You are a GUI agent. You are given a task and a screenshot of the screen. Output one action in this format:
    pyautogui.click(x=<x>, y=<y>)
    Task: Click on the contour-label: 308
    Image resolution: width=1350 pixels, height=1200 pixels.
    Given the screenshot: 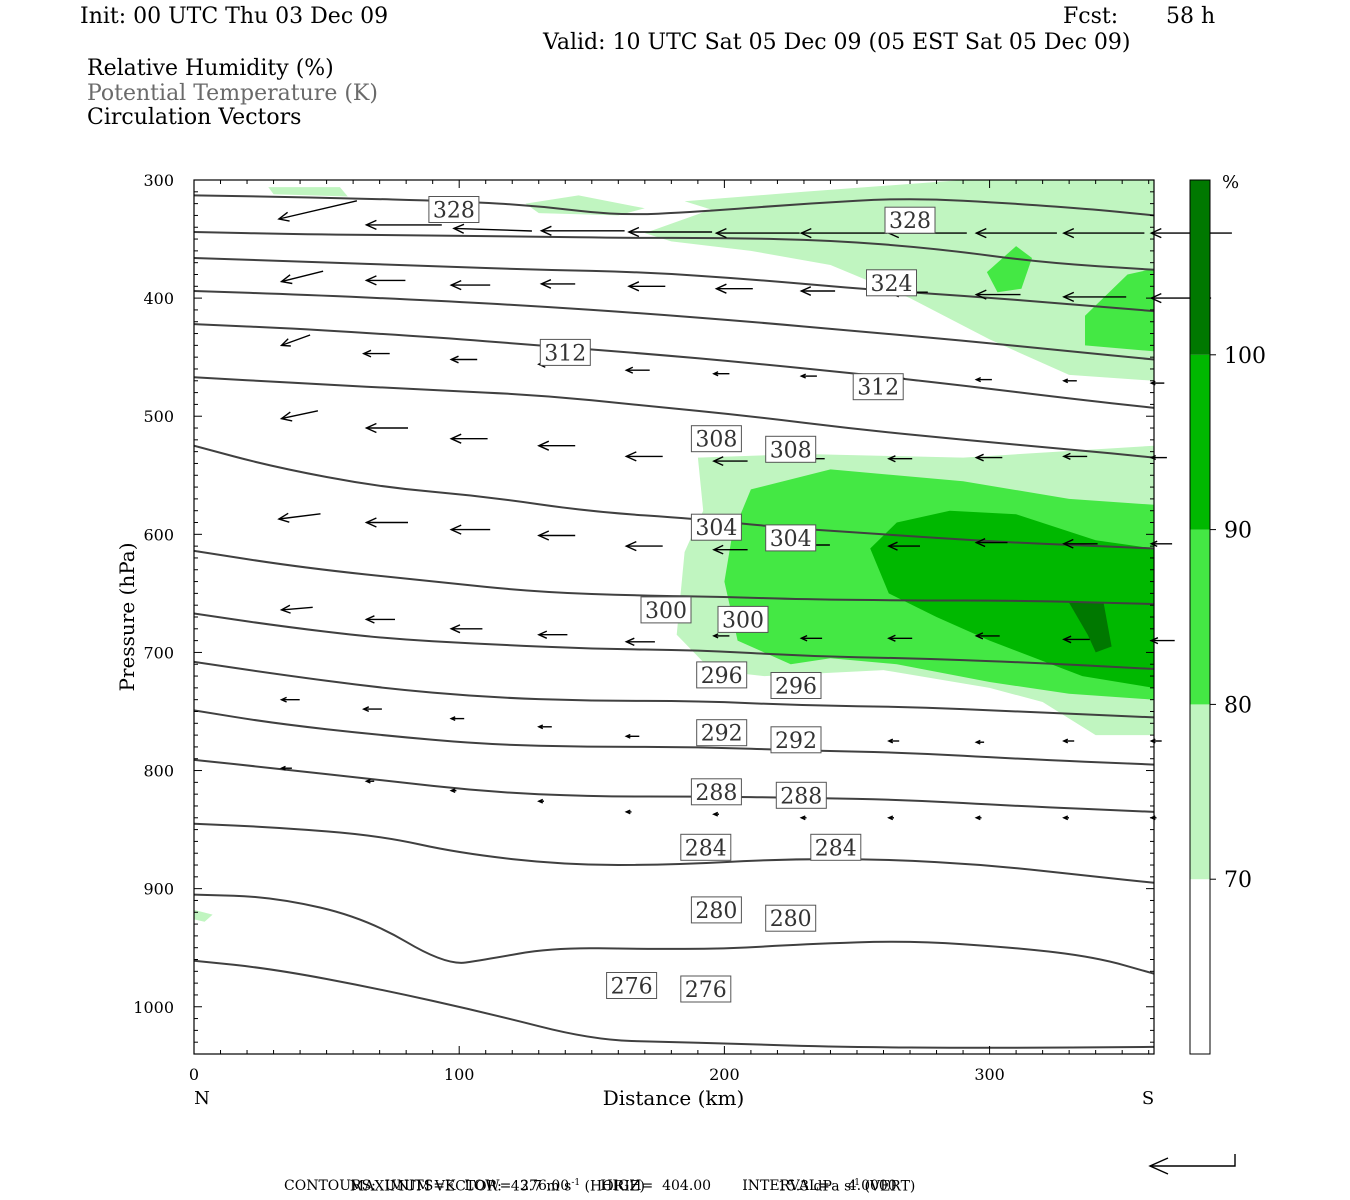 What is the action you would take?
    pyautogui.click(x=791, y=449)
    